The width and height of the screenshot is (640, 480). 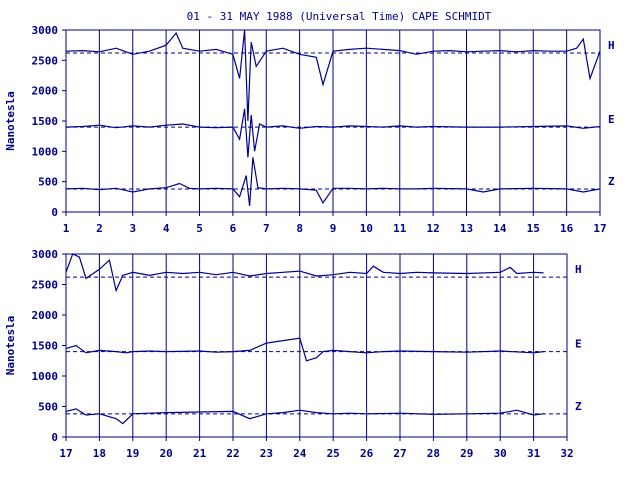 I want to click on x-tick-label: 3, so click(x=132, y=228).